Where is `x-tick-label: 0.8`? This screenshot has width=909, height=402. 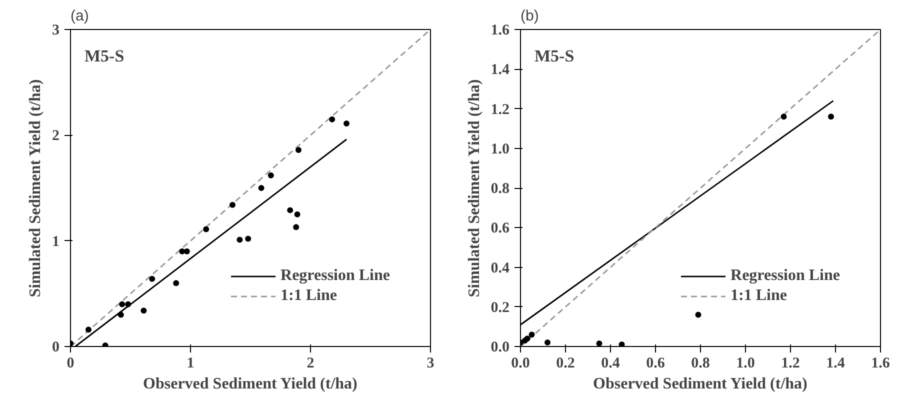
x-tick-label: 0.8 is located at coordinates (700, 364).